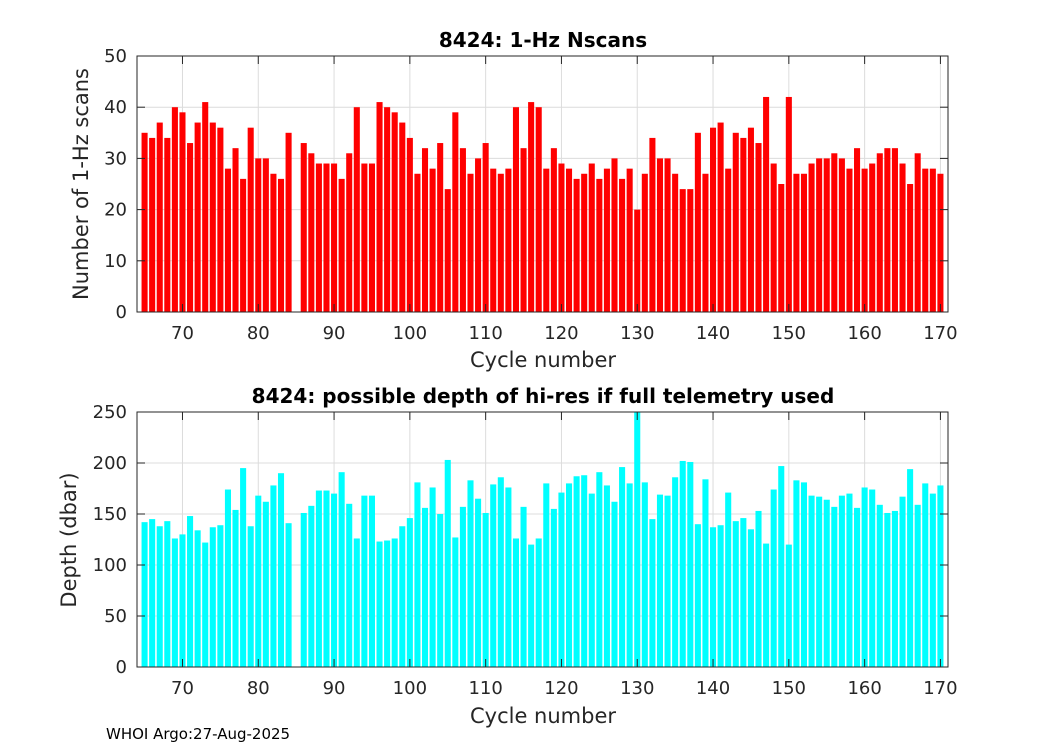 Image resolution: width=1050 pixels, height=750 pixels. I want to click on footer-text: WHOI Argo:27-Aug-2025, so click(198, 734).